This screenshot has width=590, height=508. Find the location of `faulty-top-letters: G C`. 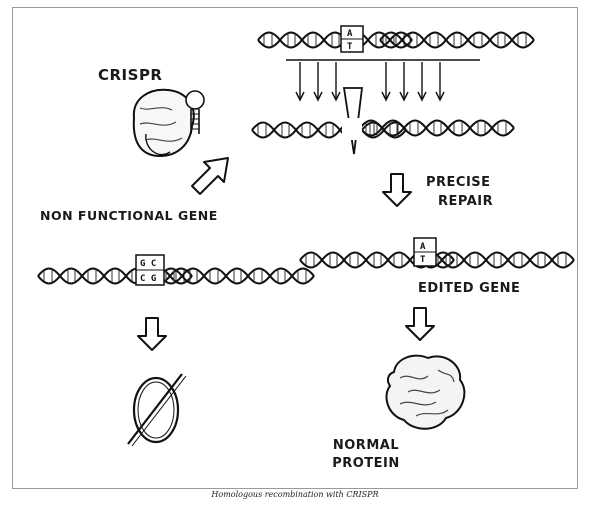

faulty-top-letters: G C is located at coordinates (148, 264).